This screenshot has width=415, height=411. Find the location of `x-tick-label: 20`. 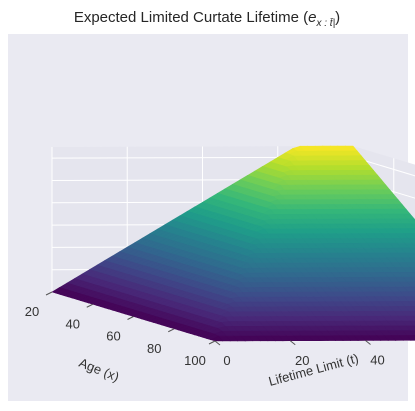

x-tick-label: 20 is located at coordinates (32, 311).